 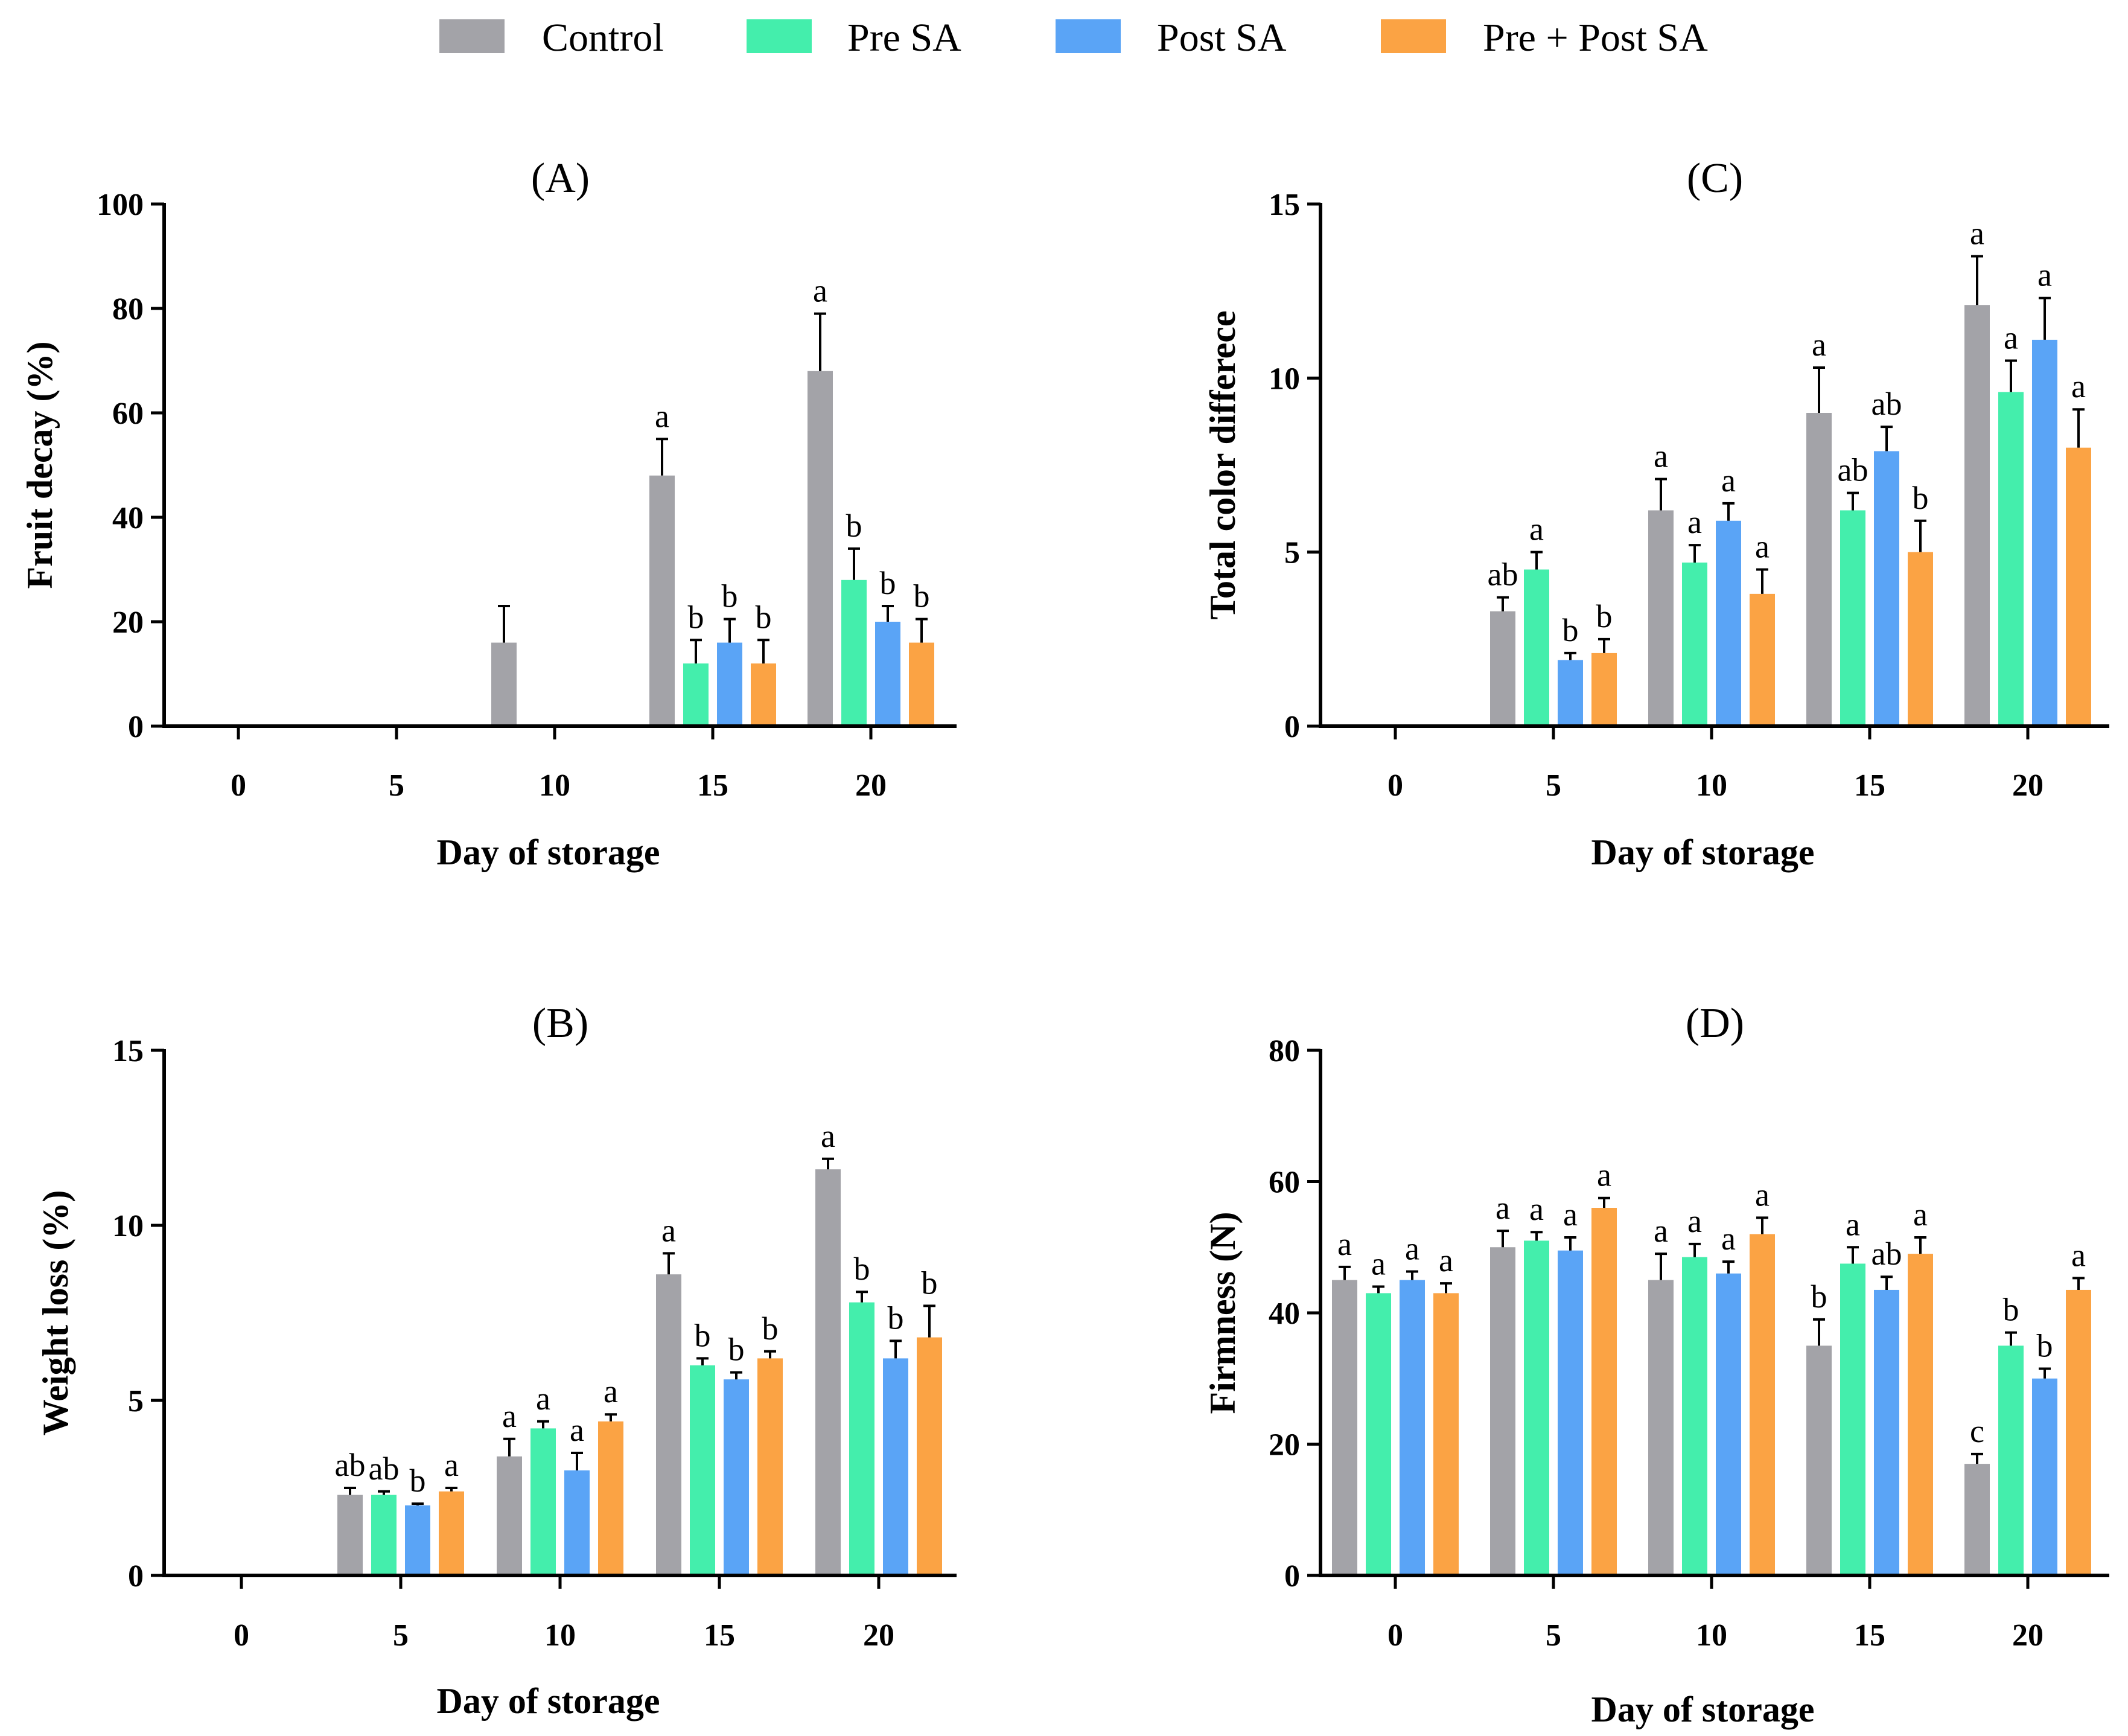 What do you see at coordinates (1223, 464) in the screenshot?
I see `y-axis-title-c: Total color differece` at bounding box center [1223, 464].